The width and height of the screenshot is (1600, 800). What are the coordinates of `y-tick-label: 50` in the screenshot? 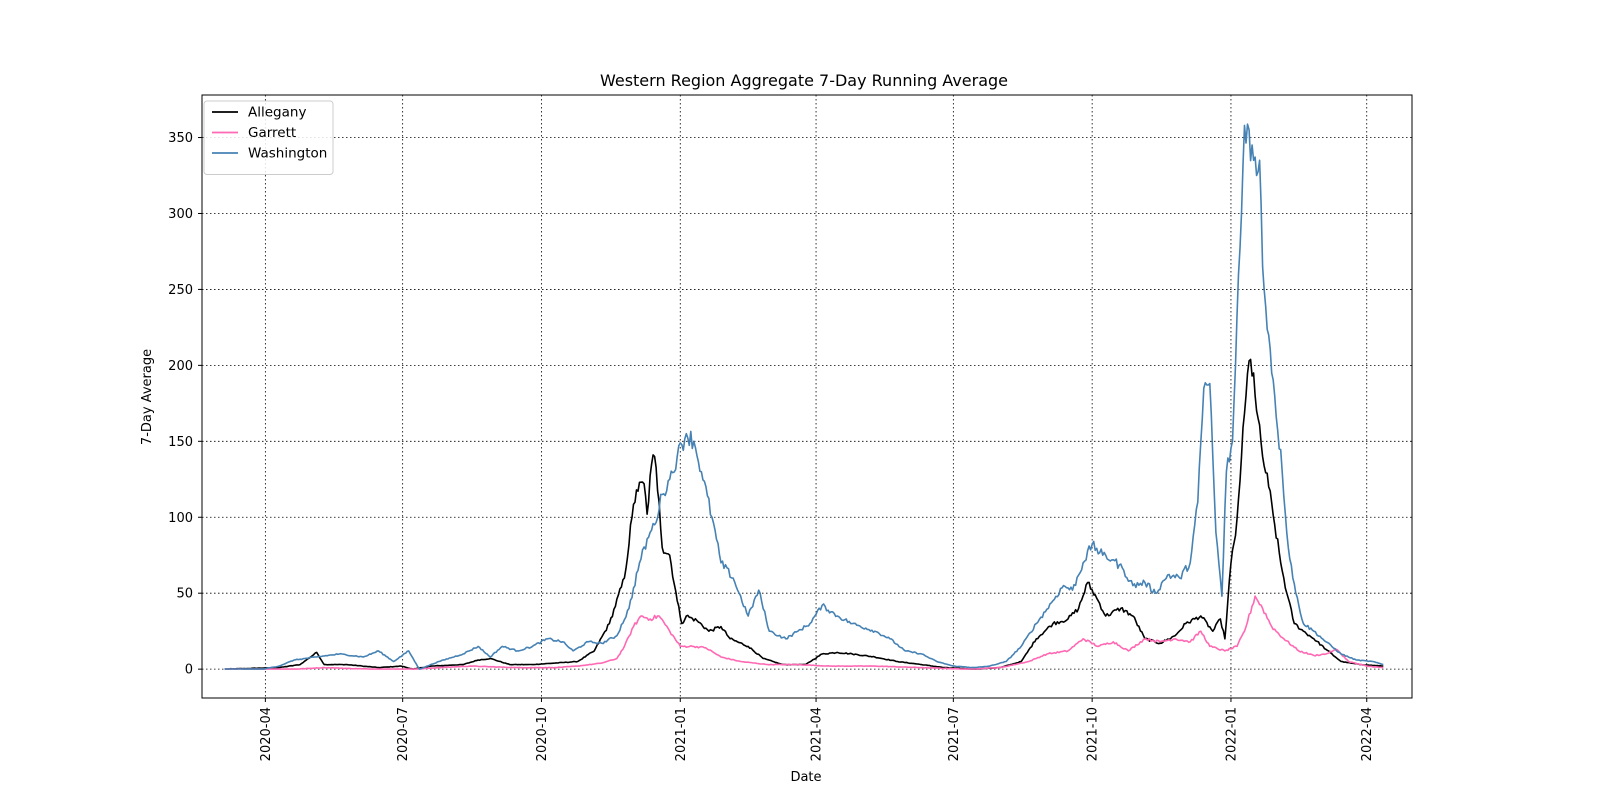 It's located at (184, 594).